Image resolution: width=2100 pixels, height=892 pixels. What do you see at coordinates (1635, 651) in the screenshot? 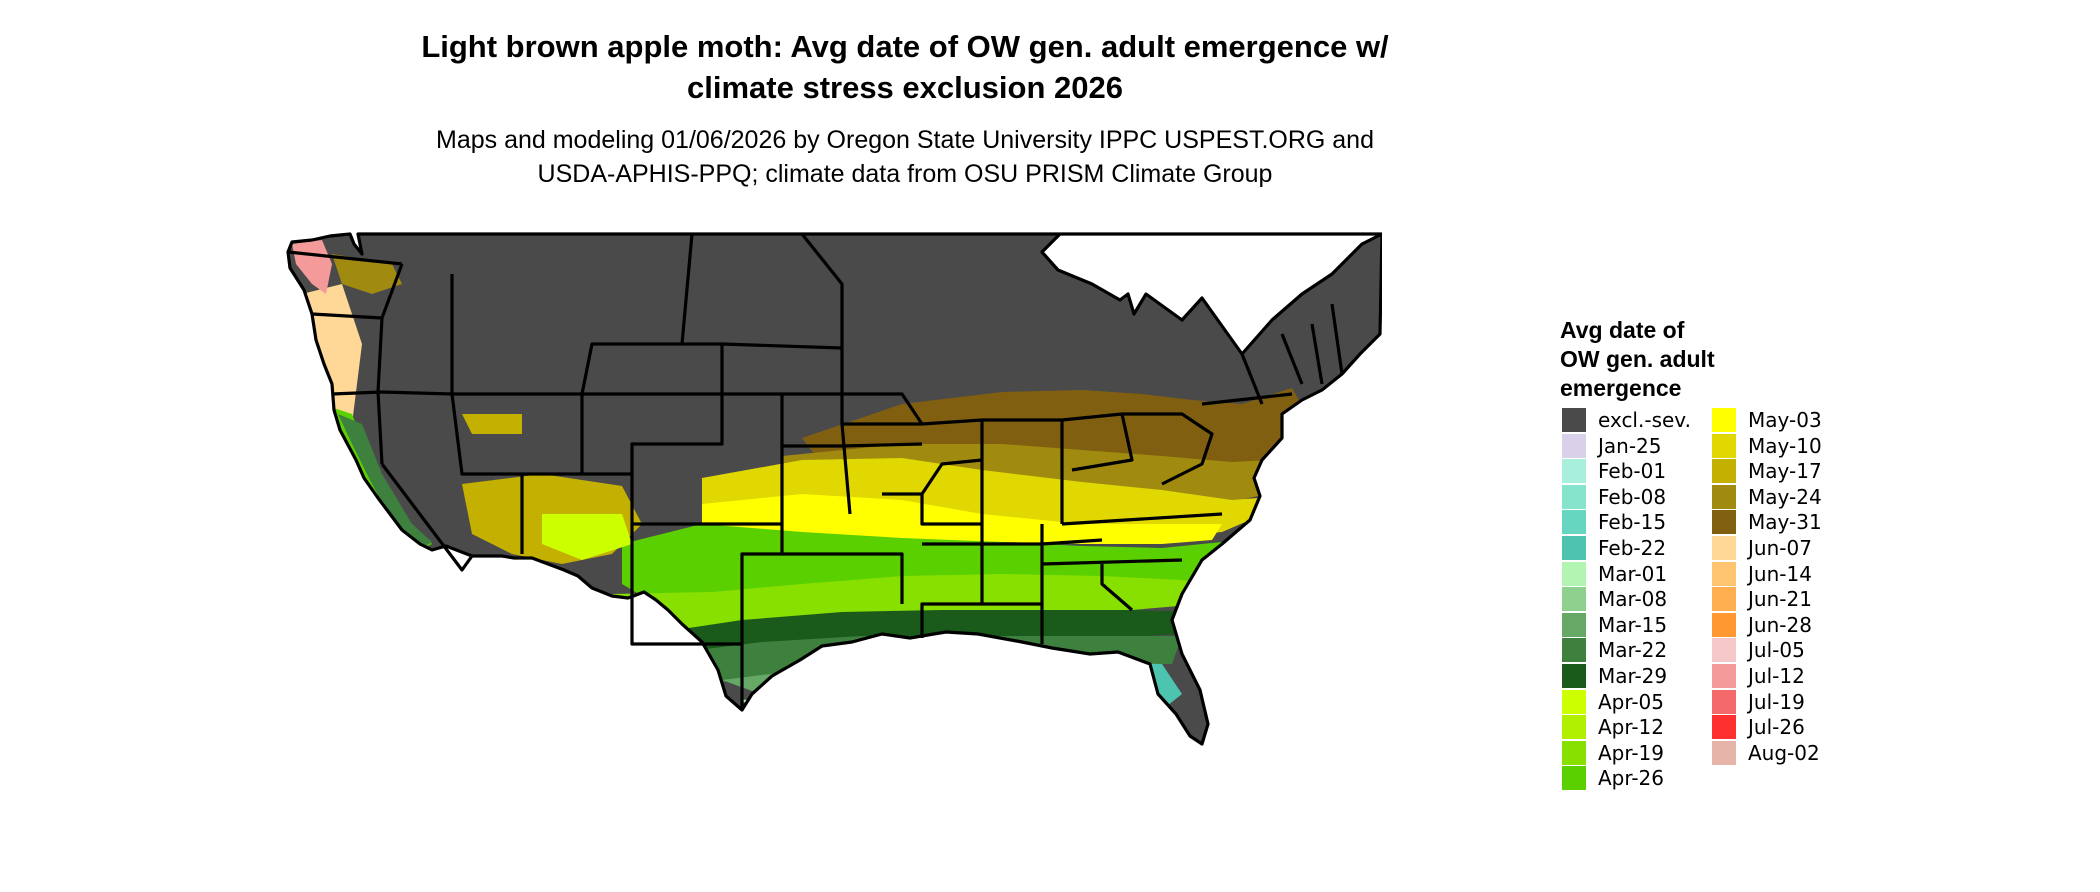
I see `legend-item: Mar-22` at bounding box center [1635, 651].